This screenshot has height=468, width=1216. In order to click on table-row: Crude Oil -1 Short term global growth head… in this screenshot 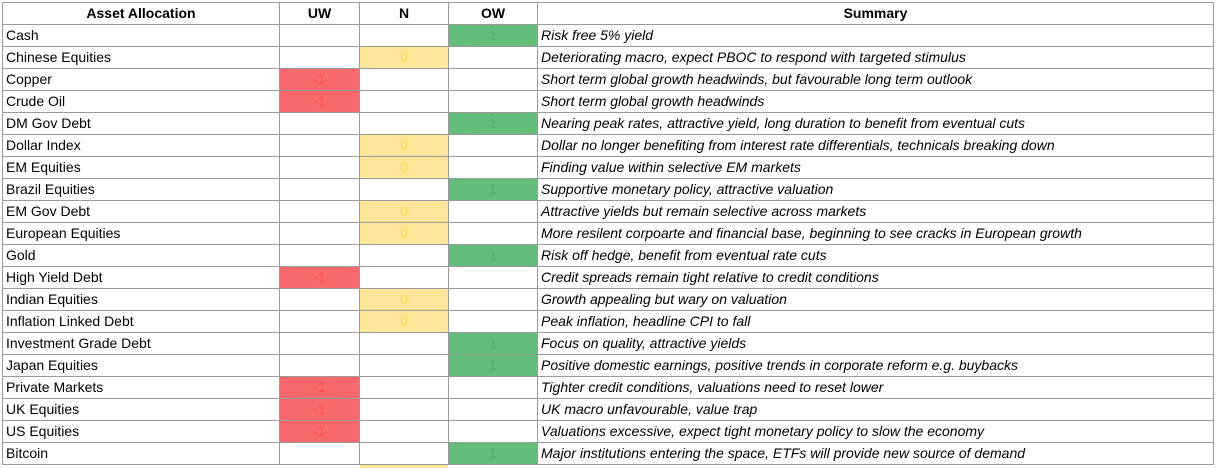, I will do `click(608, 101)`.